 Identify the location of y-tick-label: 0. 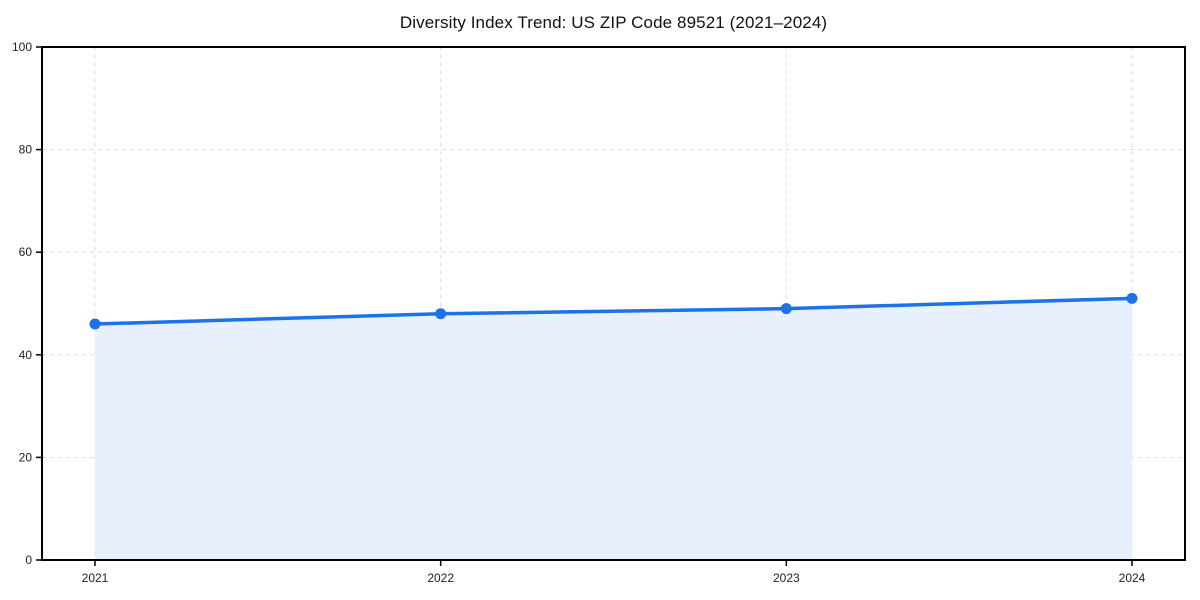
(28, 560).